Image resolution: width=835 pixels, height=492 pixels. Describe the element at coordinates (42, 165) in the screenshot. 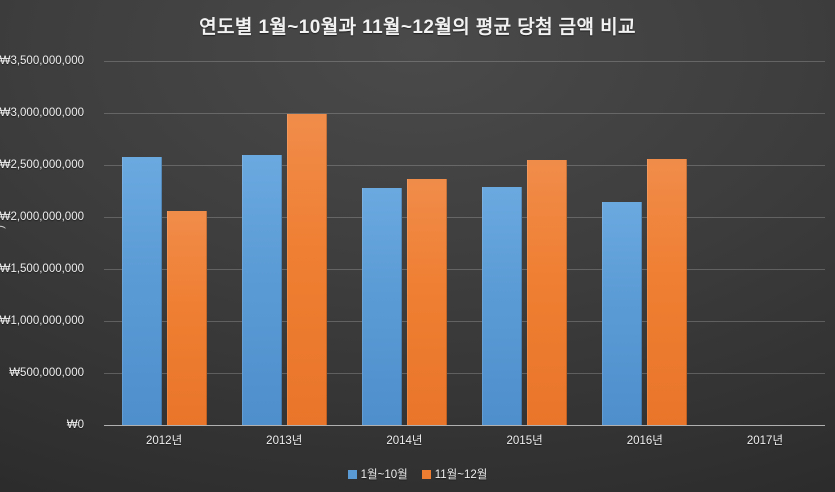

I see `y-axis-tick-label: ₩2,500,000,000` at that location.